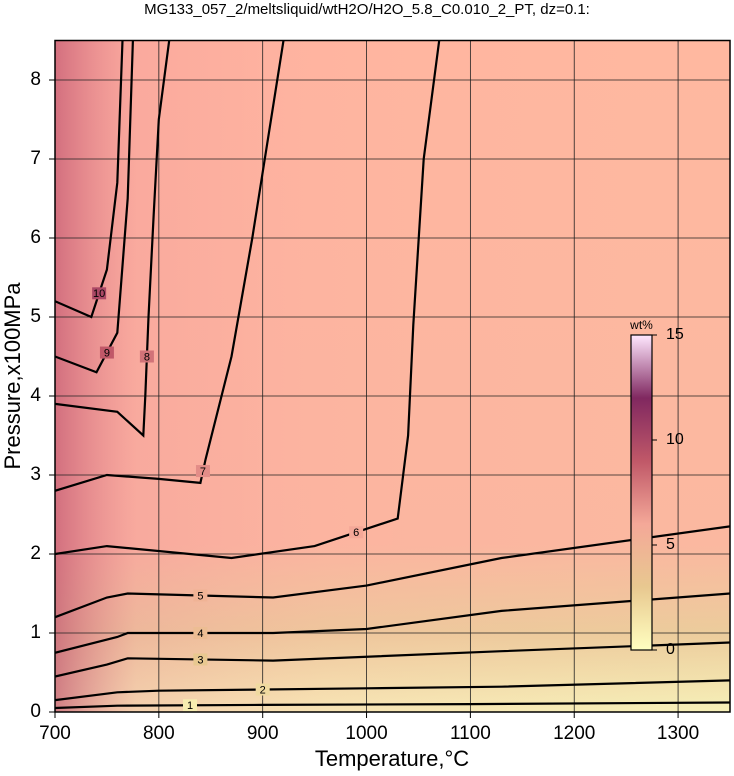 The image size is (734, 776). Describe the element at coordinates (675, 439) in the screenshot. I see `colorbar-tick-label: 10` at that location.